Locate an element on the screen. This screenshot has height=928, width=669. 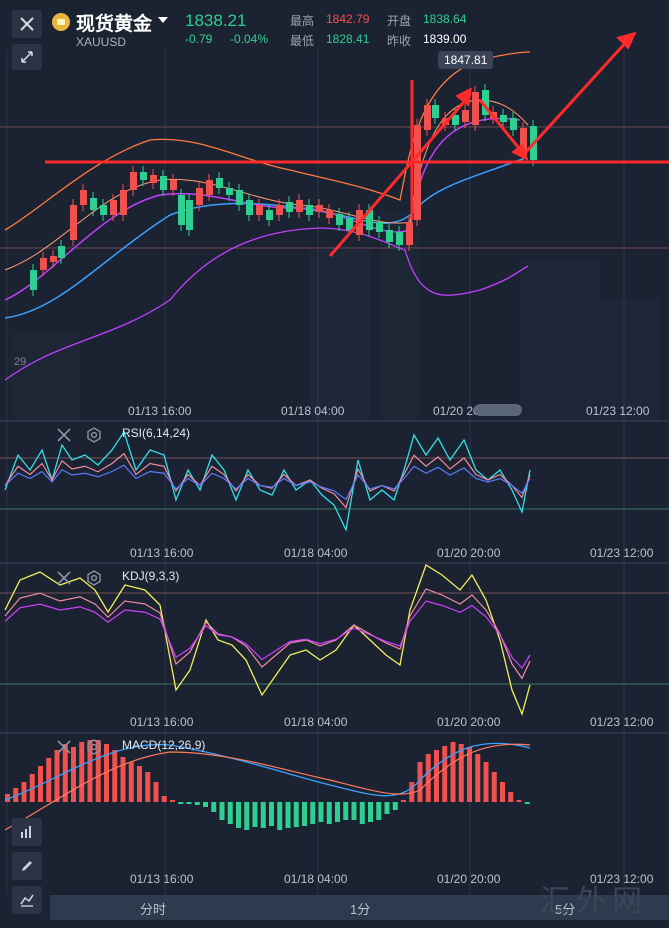
prev-close-value: 1839.00 is located at coordinates (445, 39).